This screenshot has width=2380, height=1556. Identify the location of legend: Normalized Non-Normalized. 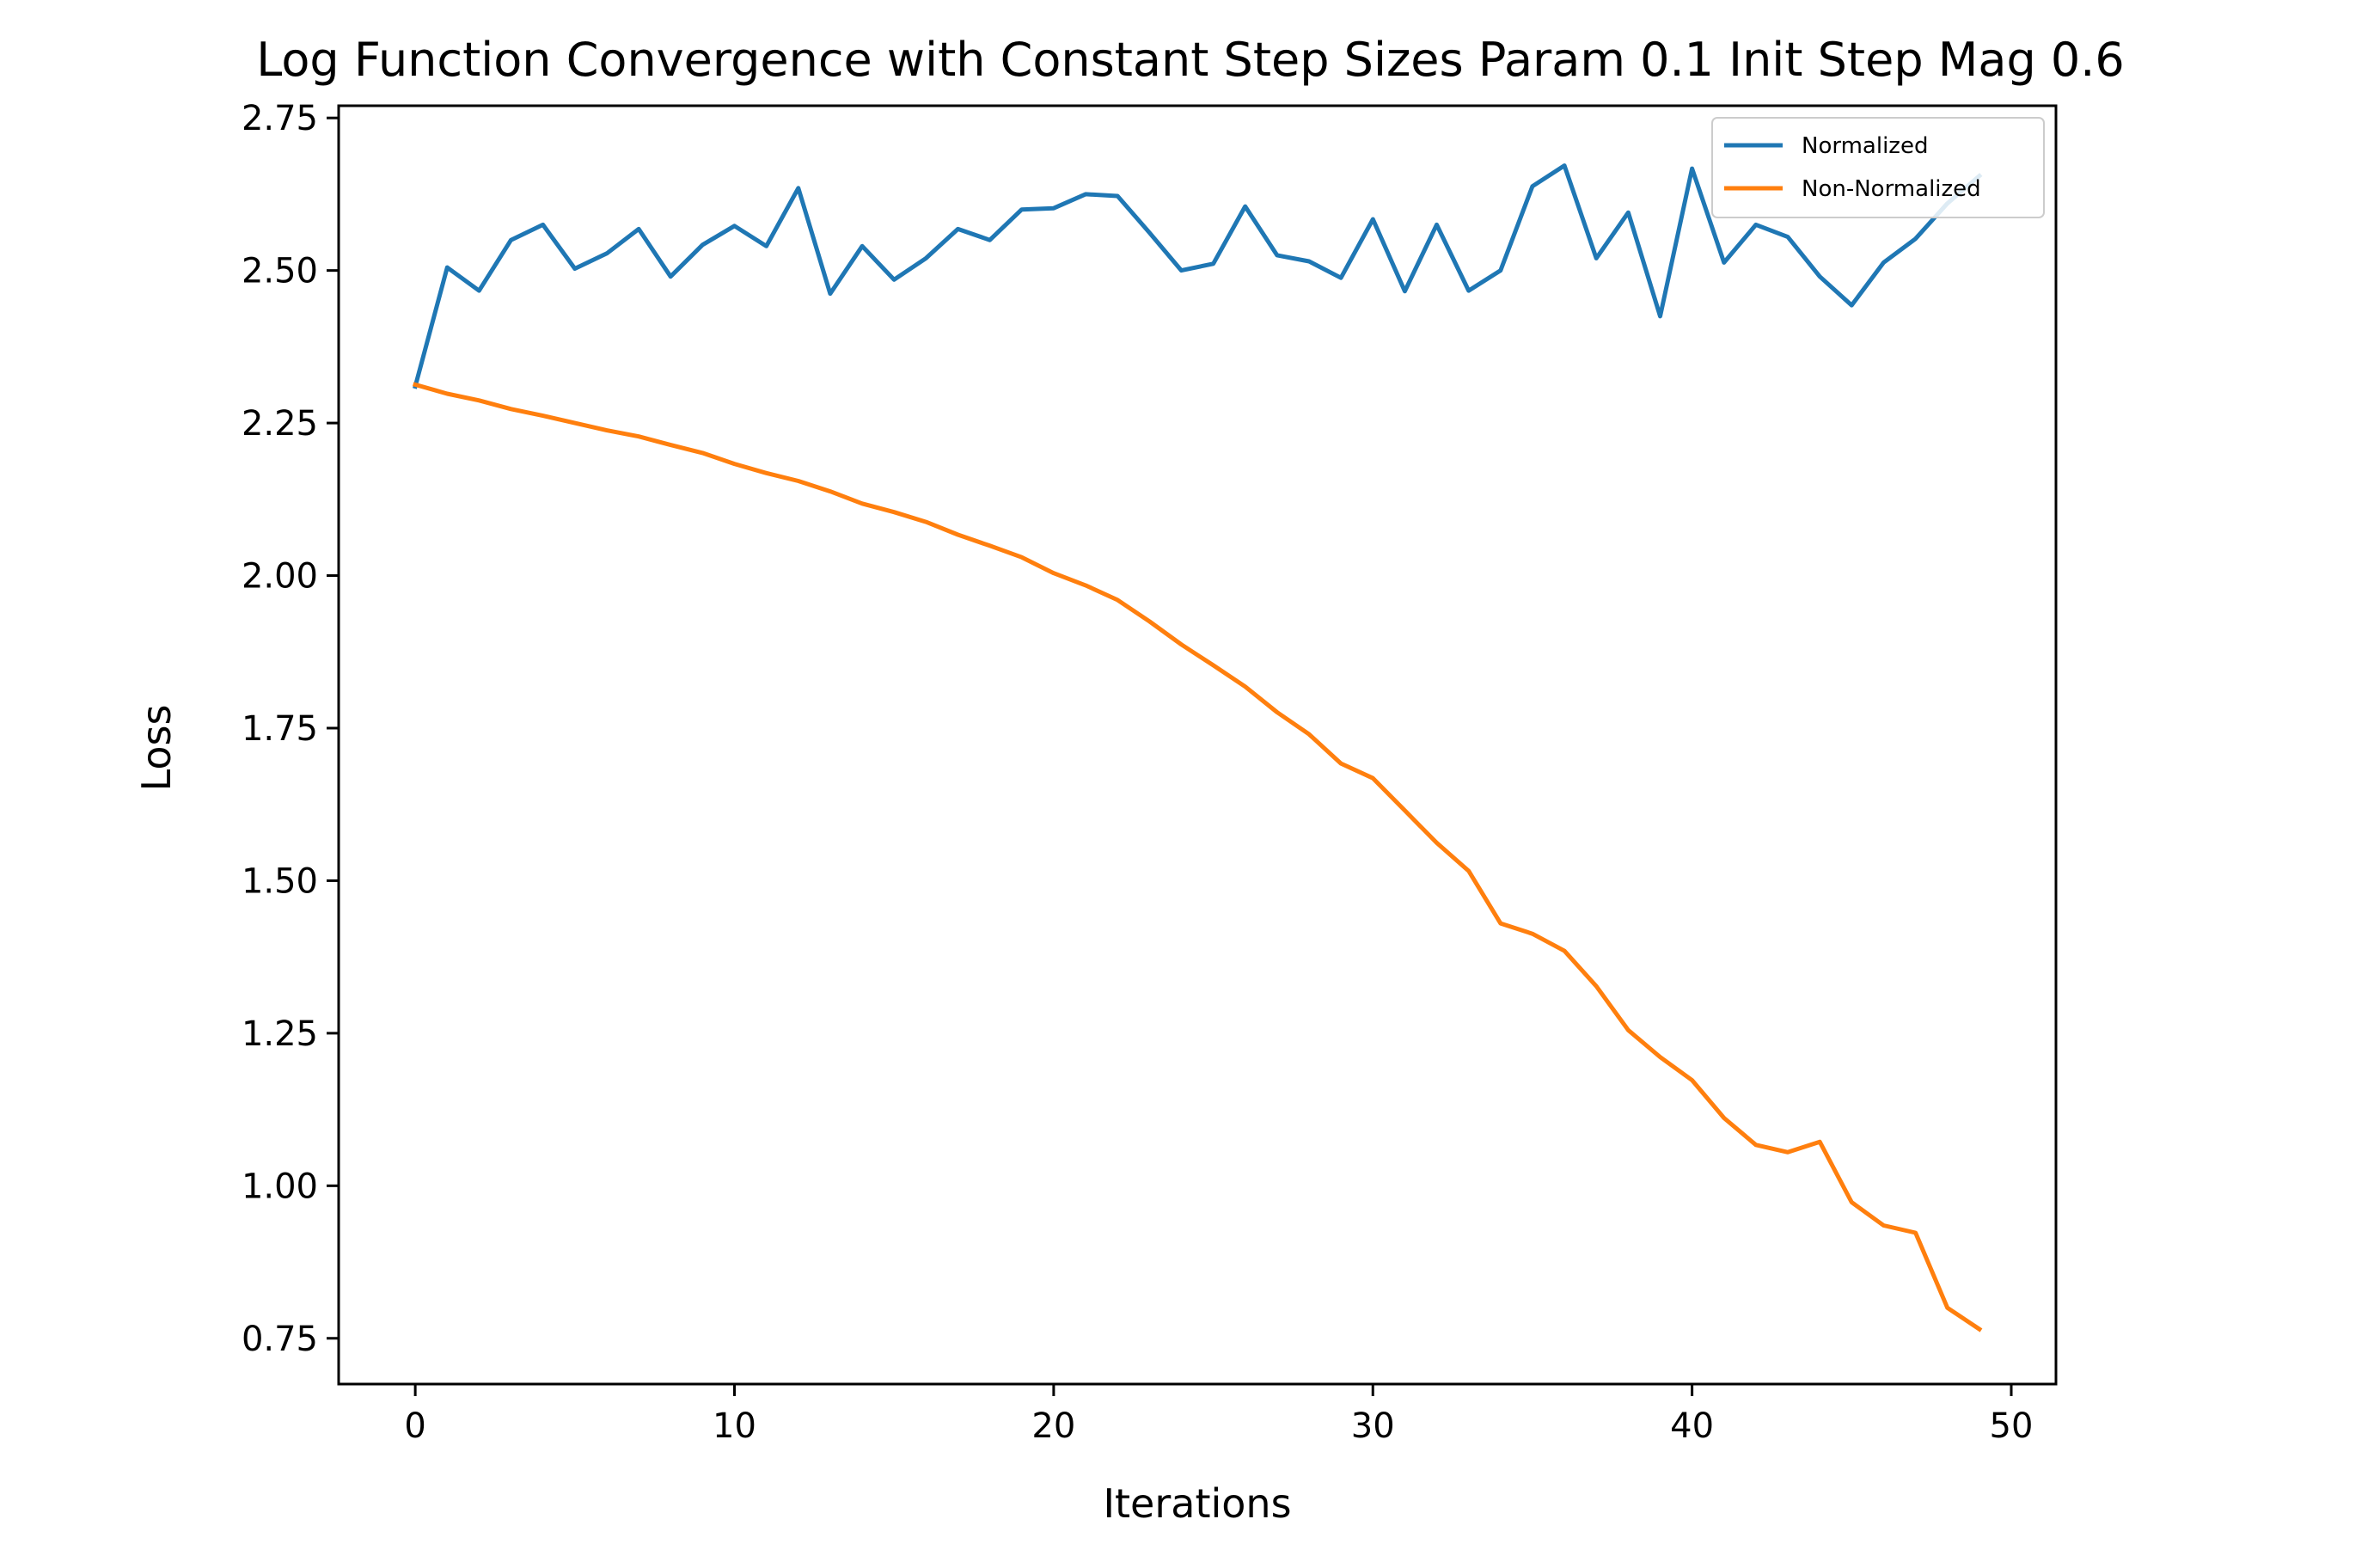
(1878, 167).